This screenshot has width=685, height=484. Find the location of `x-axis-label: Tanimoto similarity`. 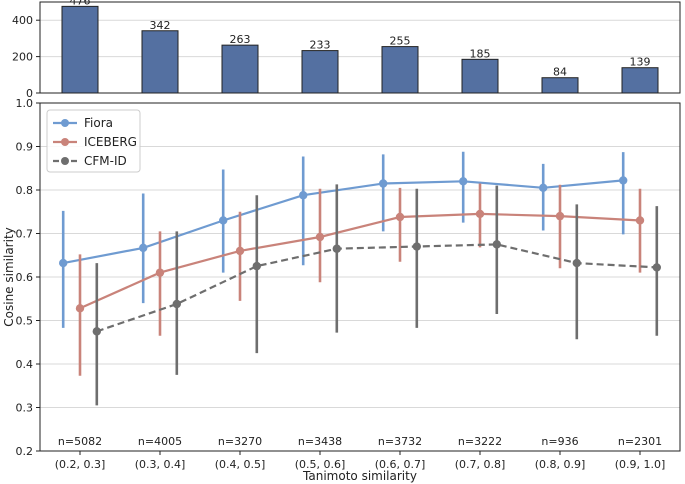

x-axis-label: Tanimoto similarity is located at coordinates (359, 476).